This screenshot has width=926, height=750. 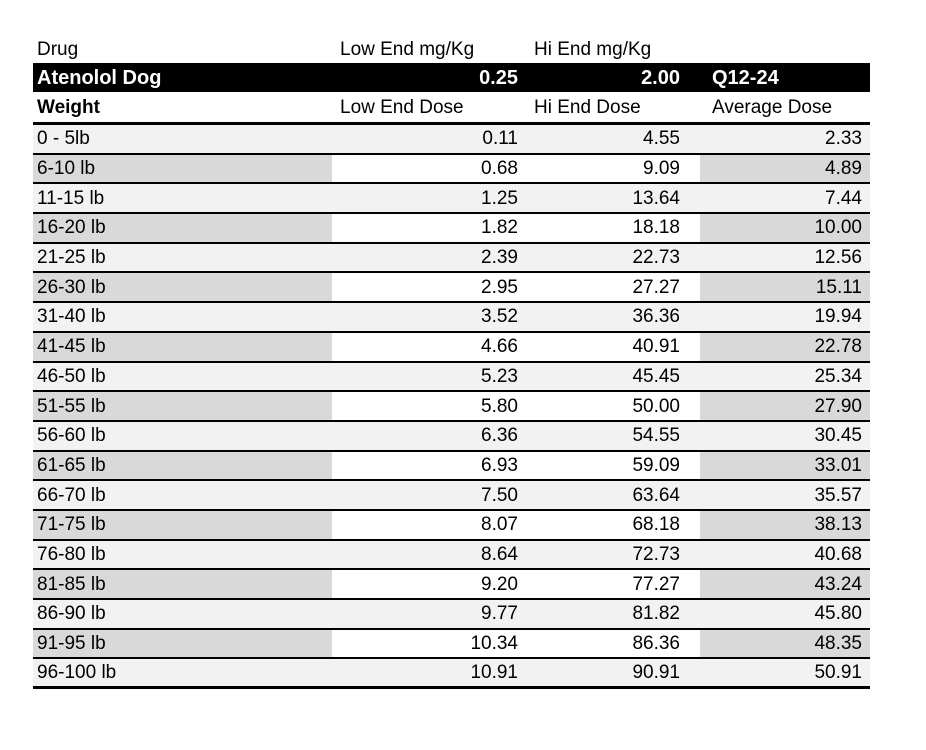 I want to click on low-end-dose-cell: 1.82, so click(x=431, y=228).